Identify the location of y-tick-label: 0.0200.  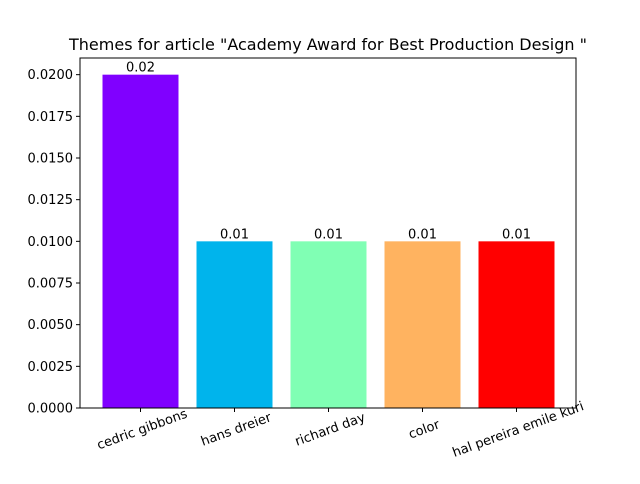
(51, 75).